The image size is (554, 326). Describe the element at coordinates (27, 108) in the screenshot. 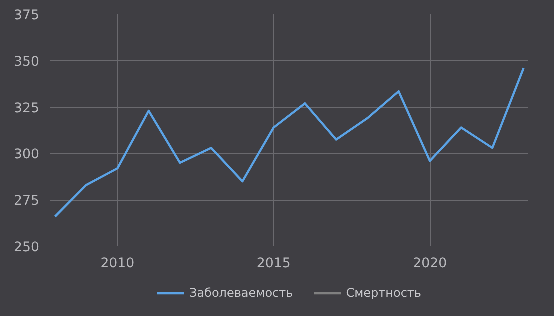

I see `y-tick-label: 325` at that location.